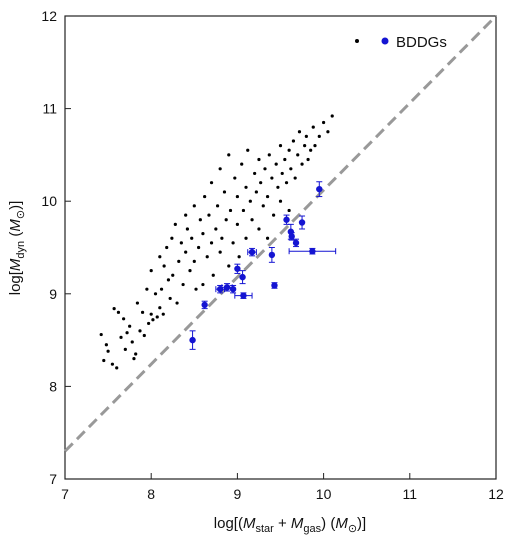 The width and height of the screenshot is (508, 541). Describe the element at coordinates (228, 523) in the screenshot. I see `axis-label-part: log[(` at that location.